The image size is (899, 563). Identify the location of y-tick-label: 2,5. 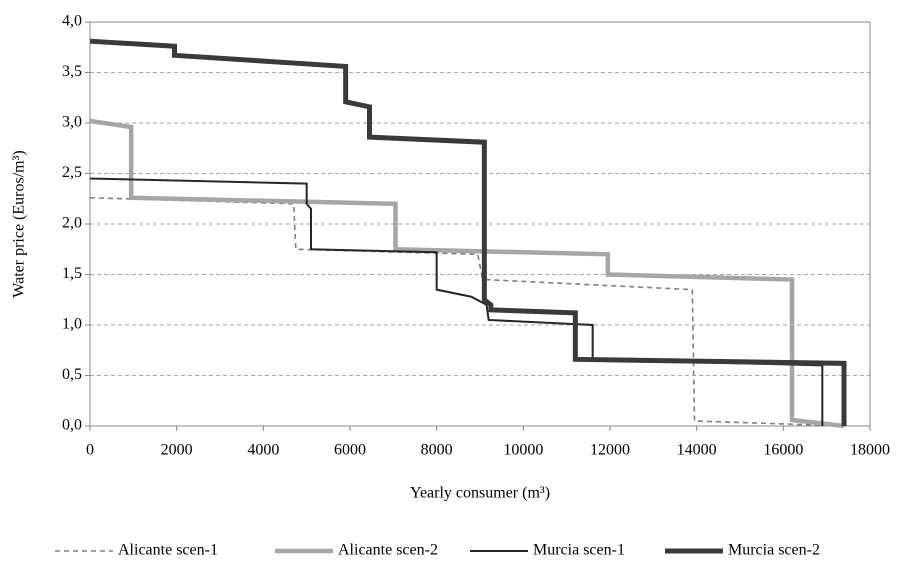
(72, 172).